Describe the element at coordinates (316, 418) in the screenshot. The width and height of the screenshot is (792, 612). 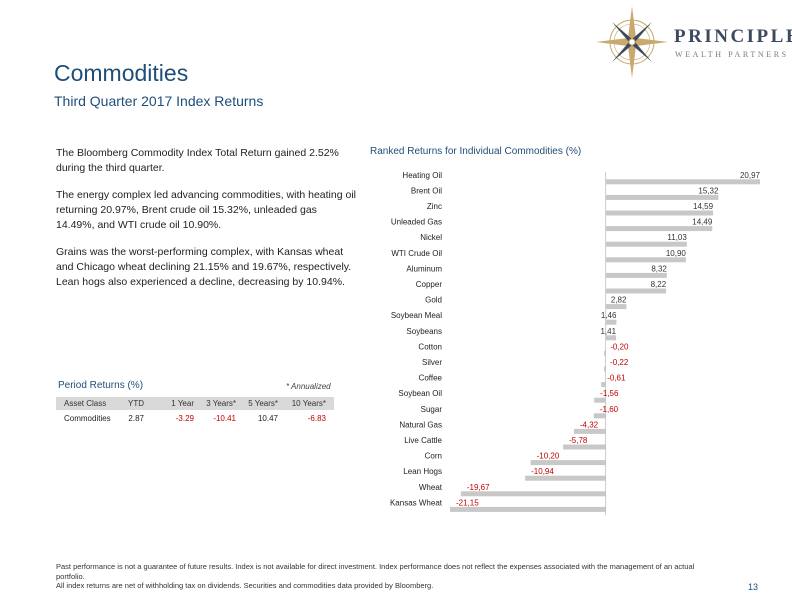
I see `10-years-value: -6.83` at that location.